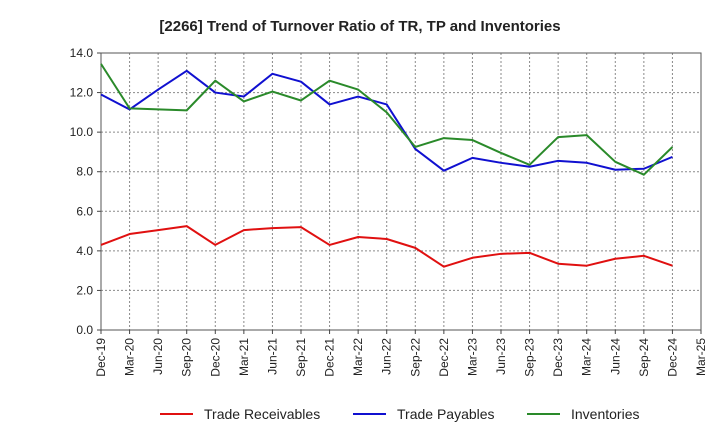 The width and height of the screenshot is (720, 445). What do you see at coordinates (330, 357) in the screenshot?
I see `x-tick-label: Dec-21` at bounding box center [330, 357].